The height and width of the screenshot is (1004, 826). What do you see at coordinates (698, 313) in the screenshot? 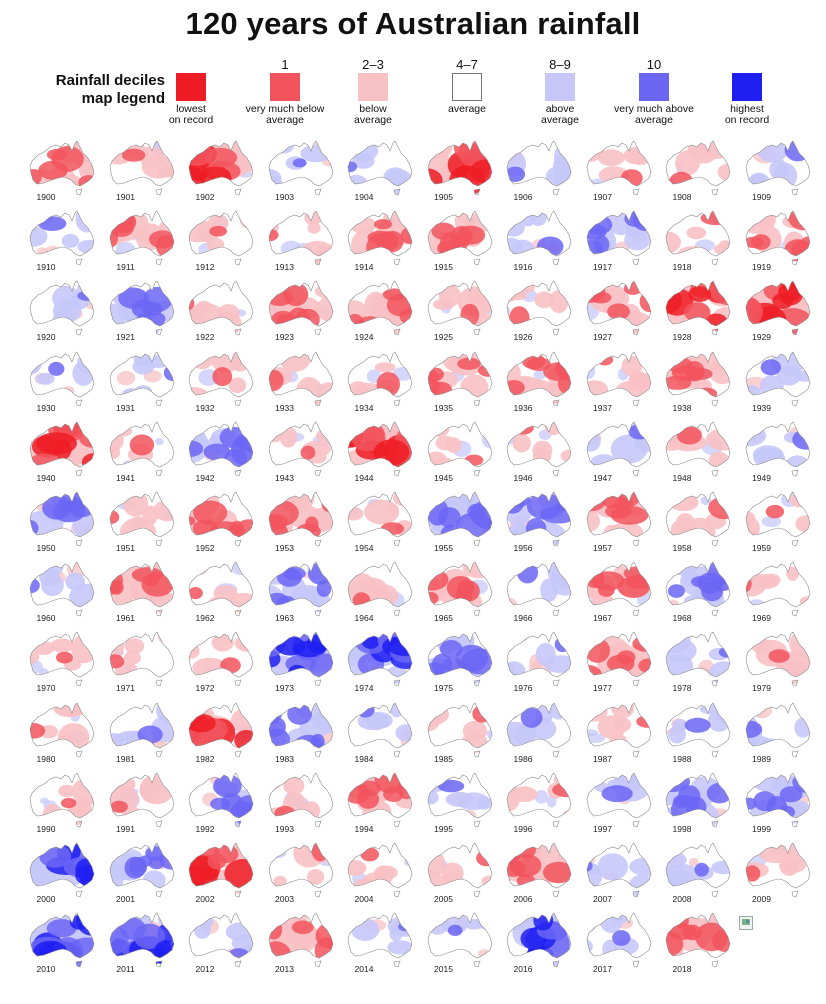
I see `rainfall-map-1928: 1928` at bounding box center [698, 313].